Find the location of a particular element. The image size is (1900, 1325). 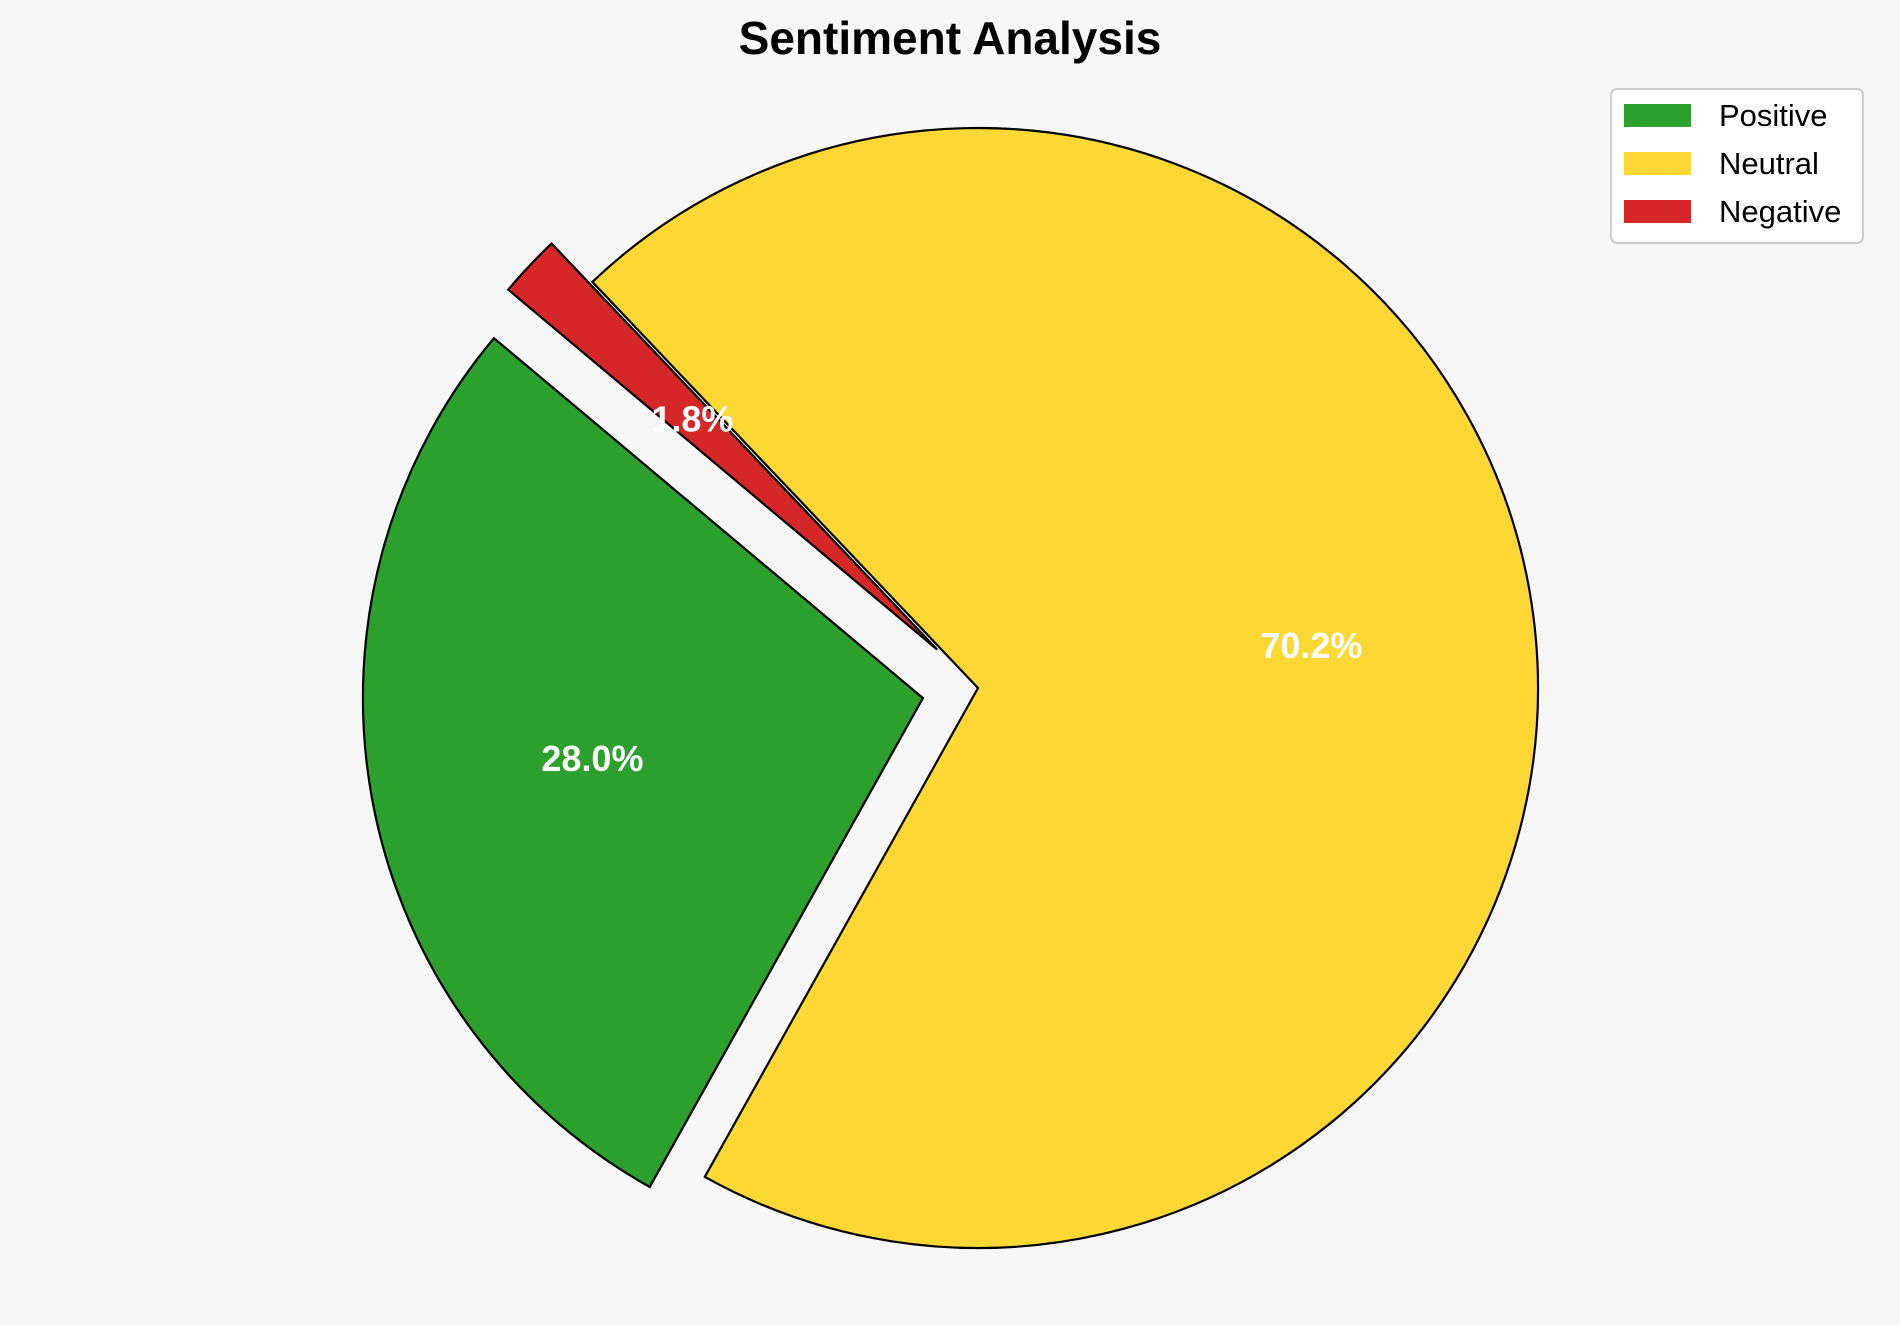

legend-label-positive: Positive is located at coordinates (1773, 115).